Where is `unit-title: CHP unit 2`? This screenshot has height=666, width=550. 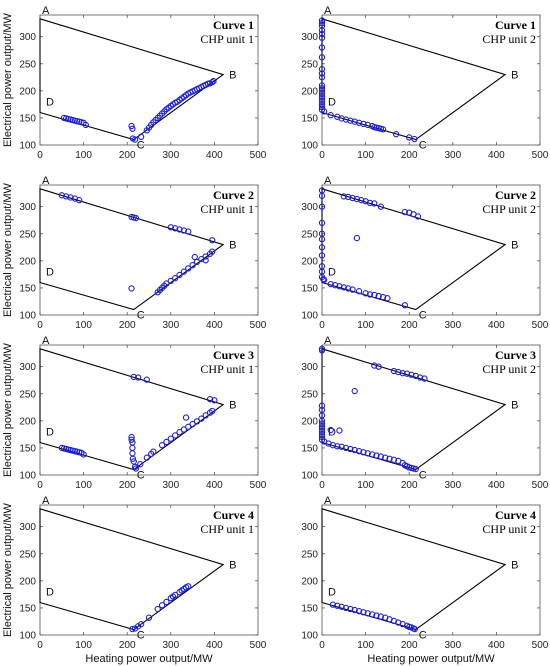
unit-title: CHP unit 2 is located at coordinates (509, 369).